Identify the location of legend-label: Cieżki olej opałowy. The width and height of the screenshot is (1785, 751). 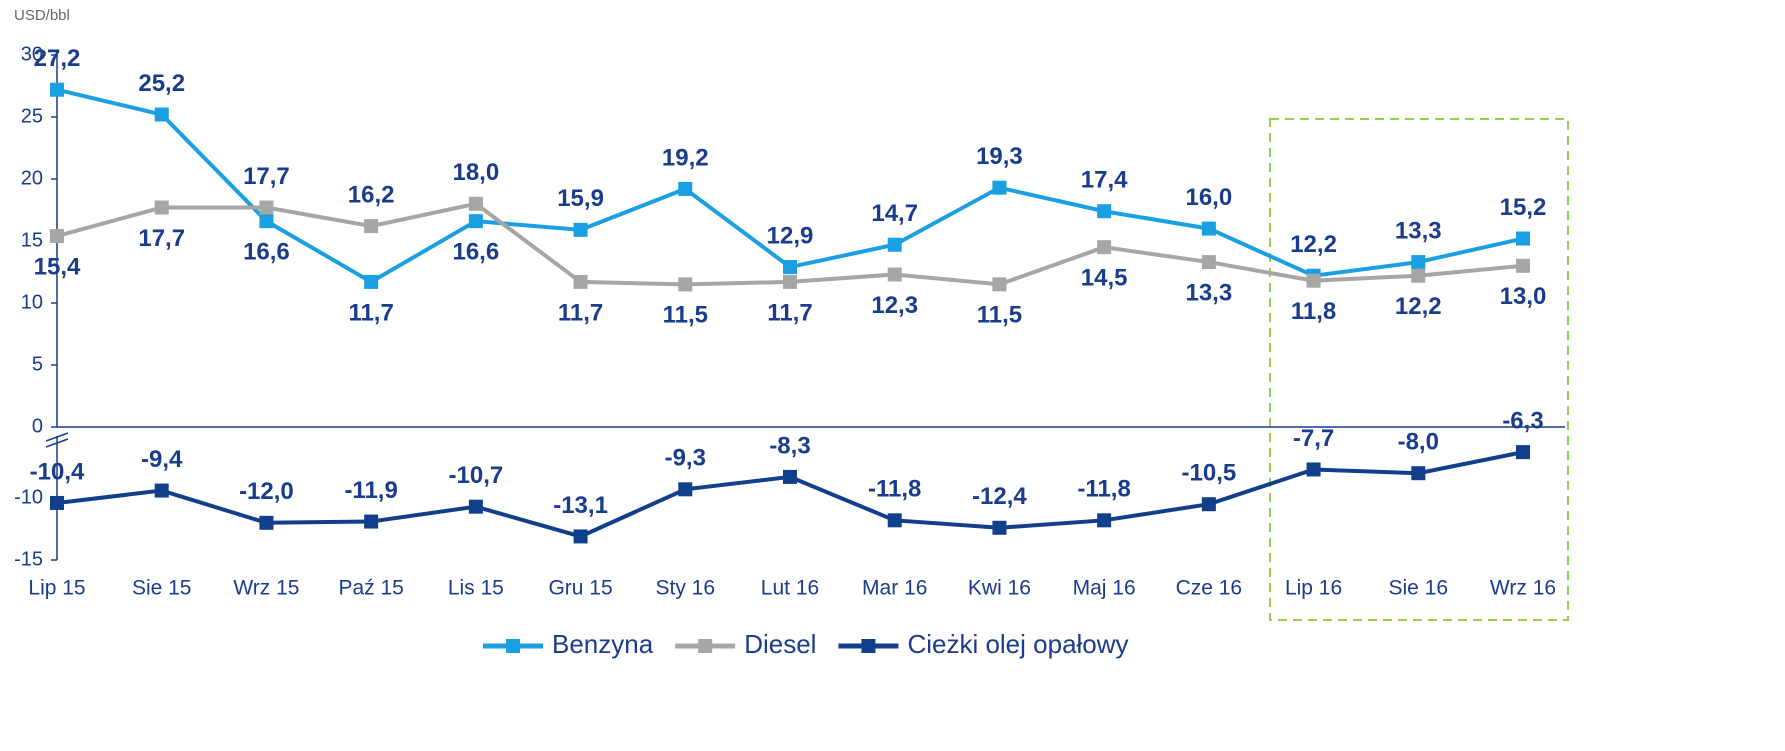
(1017, 644).